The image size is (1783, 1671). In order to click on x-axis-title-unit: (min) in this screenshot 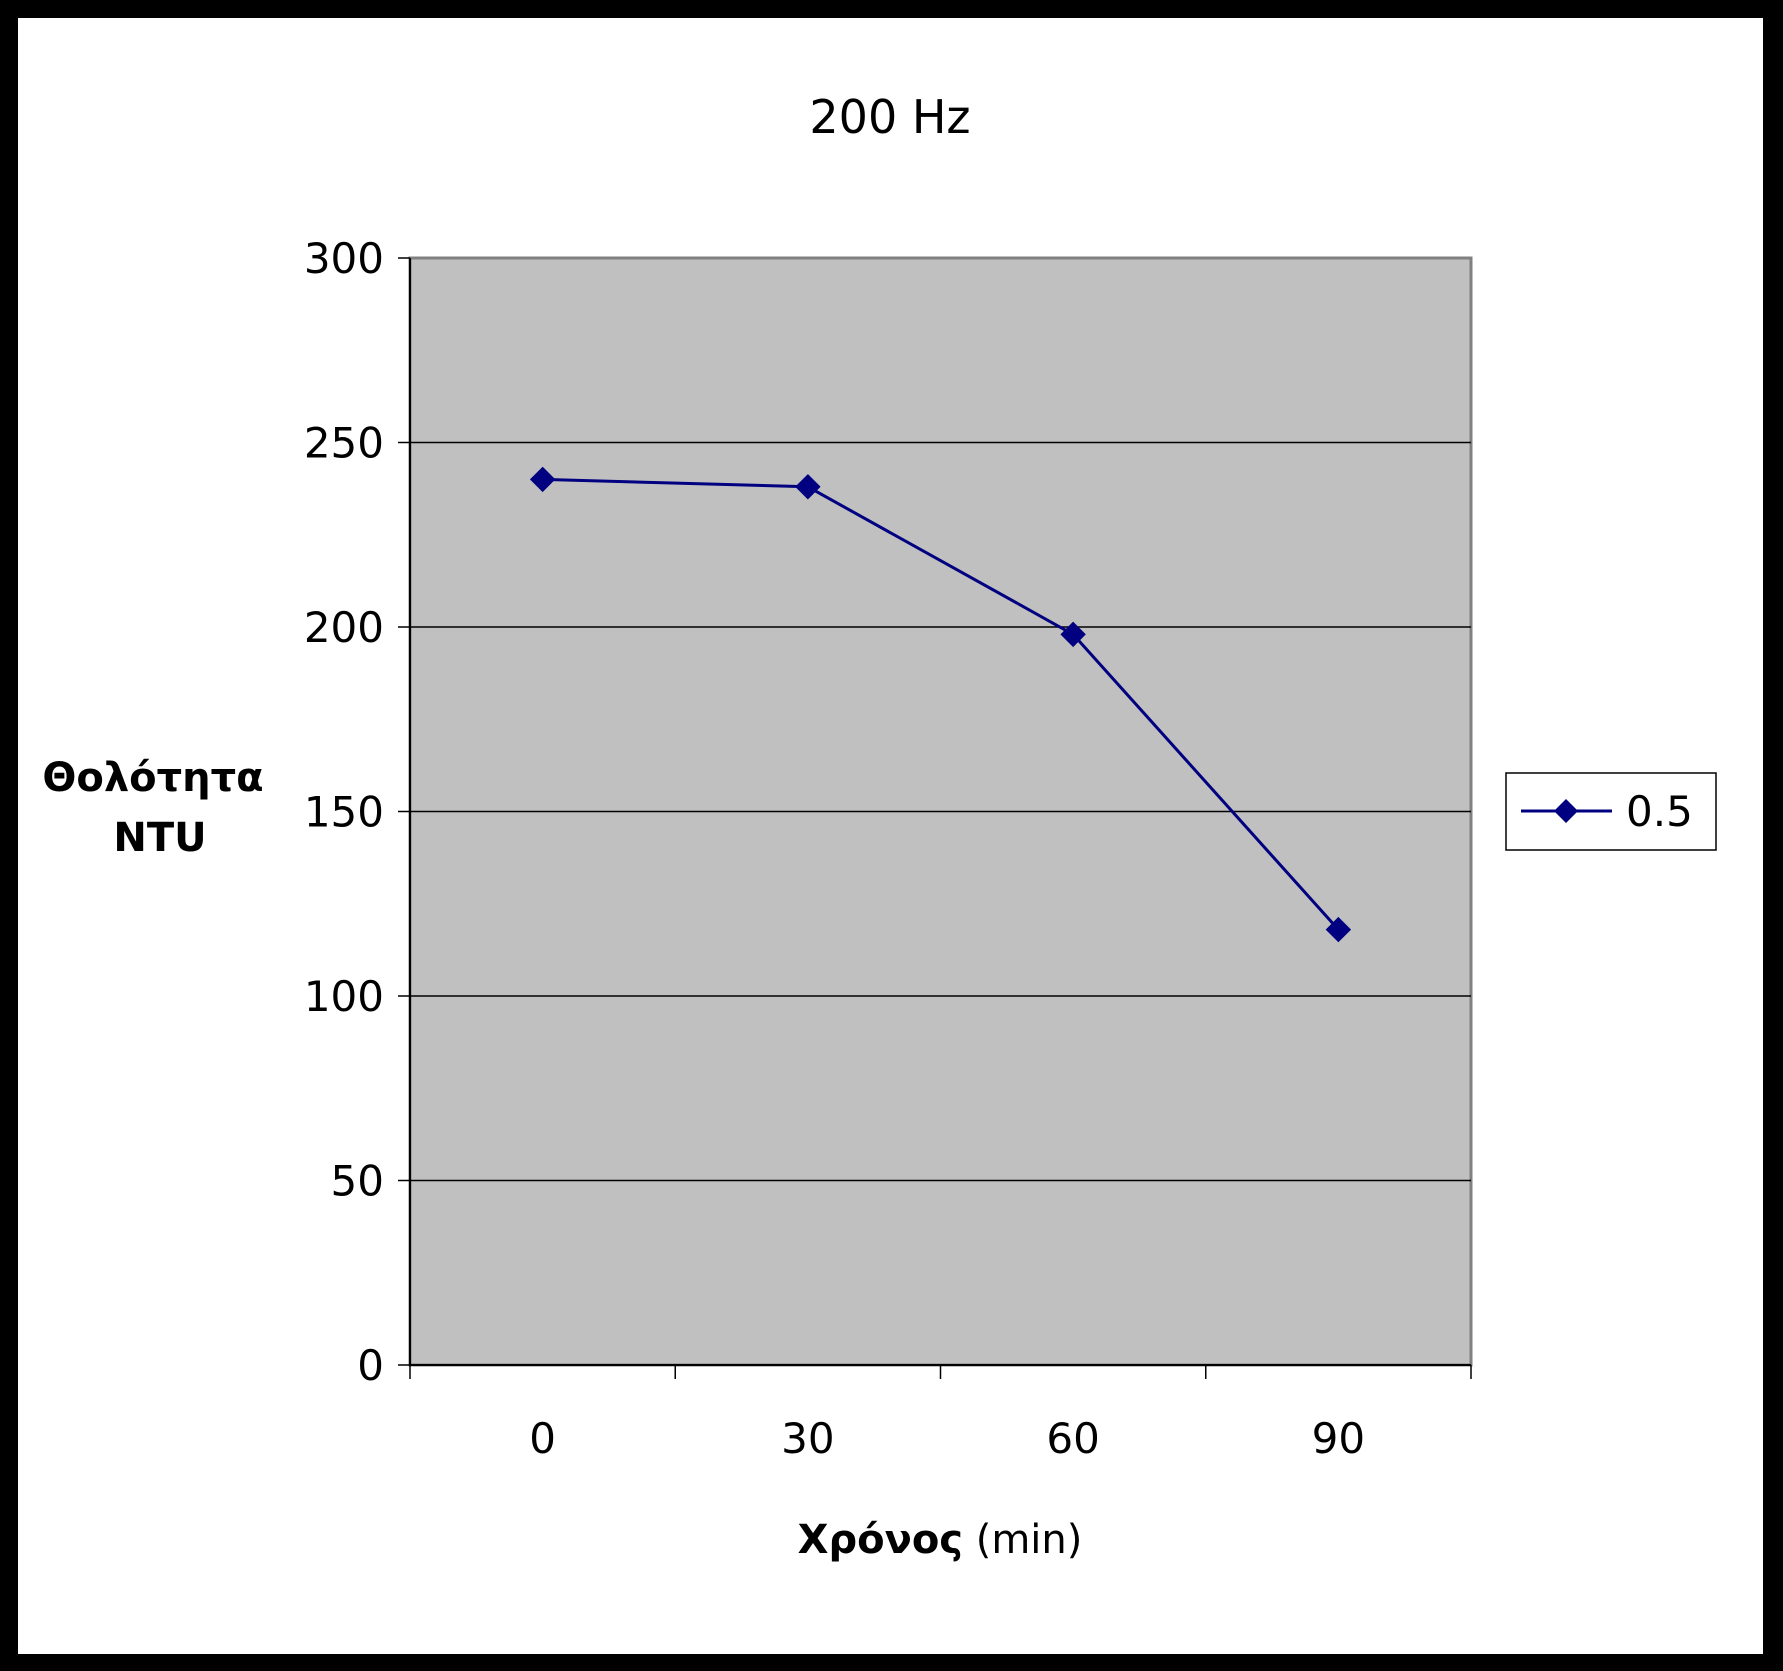, I will do `click(1022, 1540)`.